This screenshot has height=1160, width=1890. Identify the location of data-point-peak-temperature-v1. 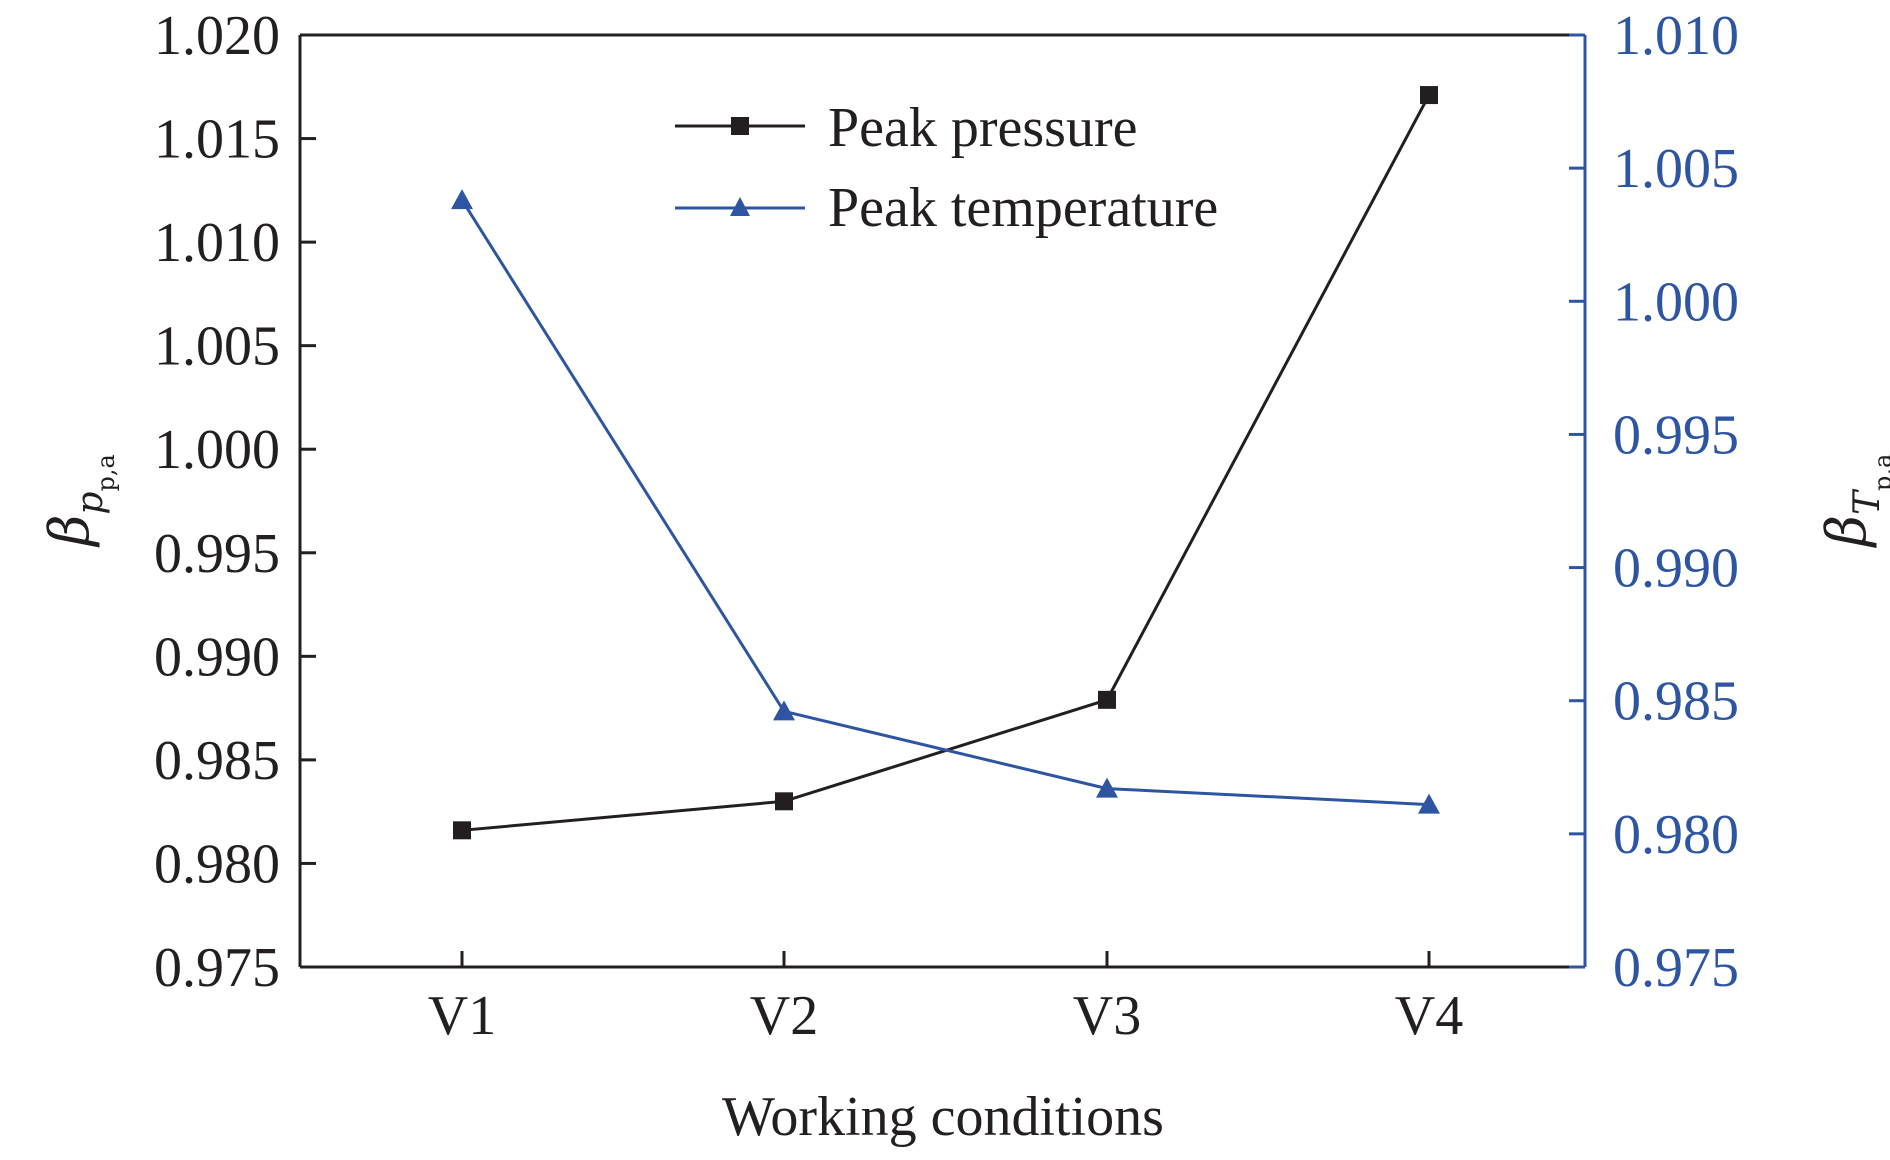
(462, 199).